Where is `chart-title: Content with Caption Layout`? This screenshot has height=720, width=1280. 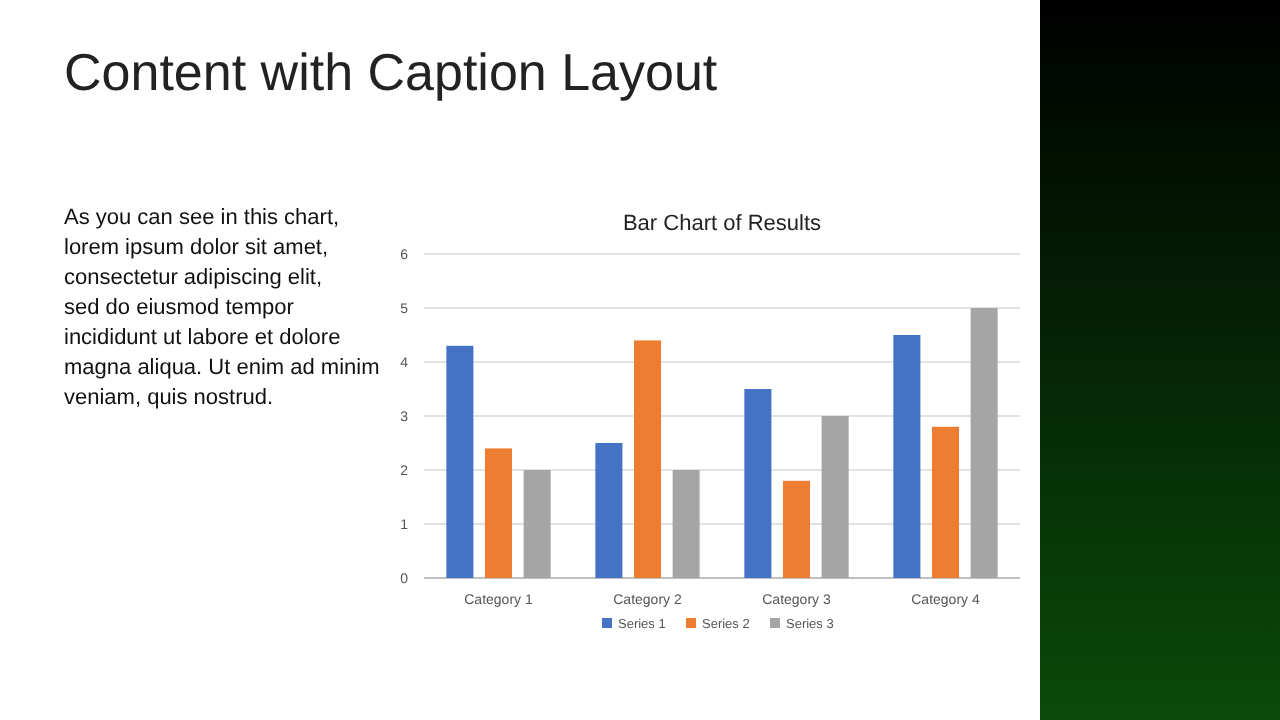 chart-title: Content with Caption Layout is located at coordinates (391, 72).